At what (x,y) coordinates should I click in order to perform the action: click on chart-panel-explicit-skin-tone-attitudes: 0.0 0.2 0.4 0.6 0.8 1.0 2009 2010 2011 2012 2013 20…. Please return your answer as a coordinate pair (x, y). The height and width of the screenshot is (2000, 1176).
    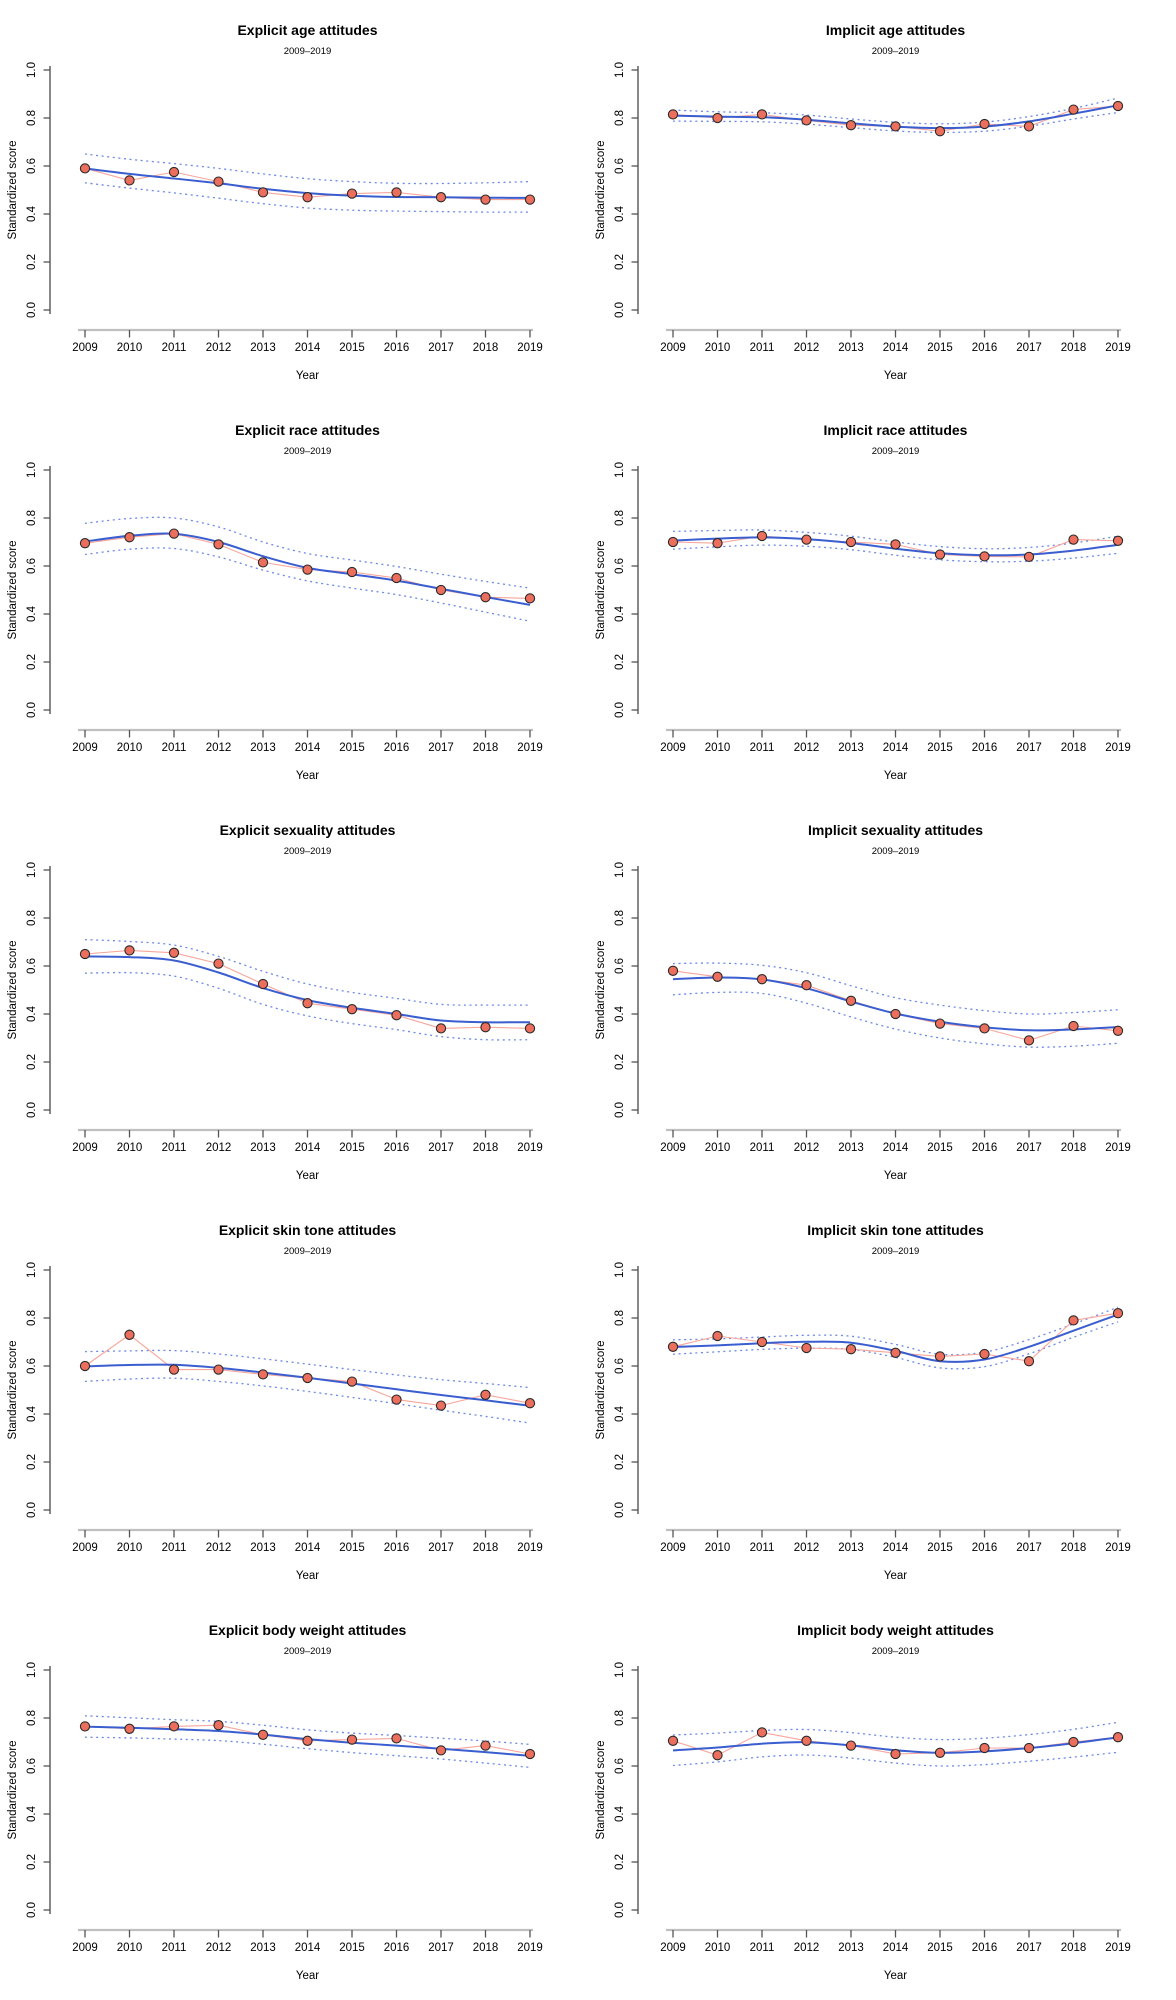
    Looking at the image, I should click on (294, 1400).